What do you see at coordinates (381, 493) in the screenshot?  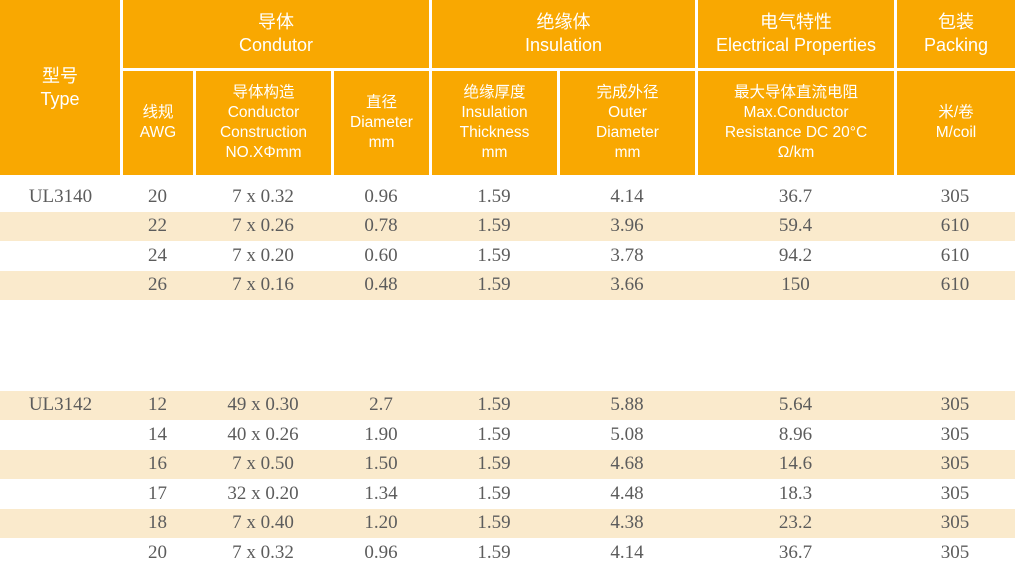 I see `data-cell: 1.34` at bounding box center [381, 493].